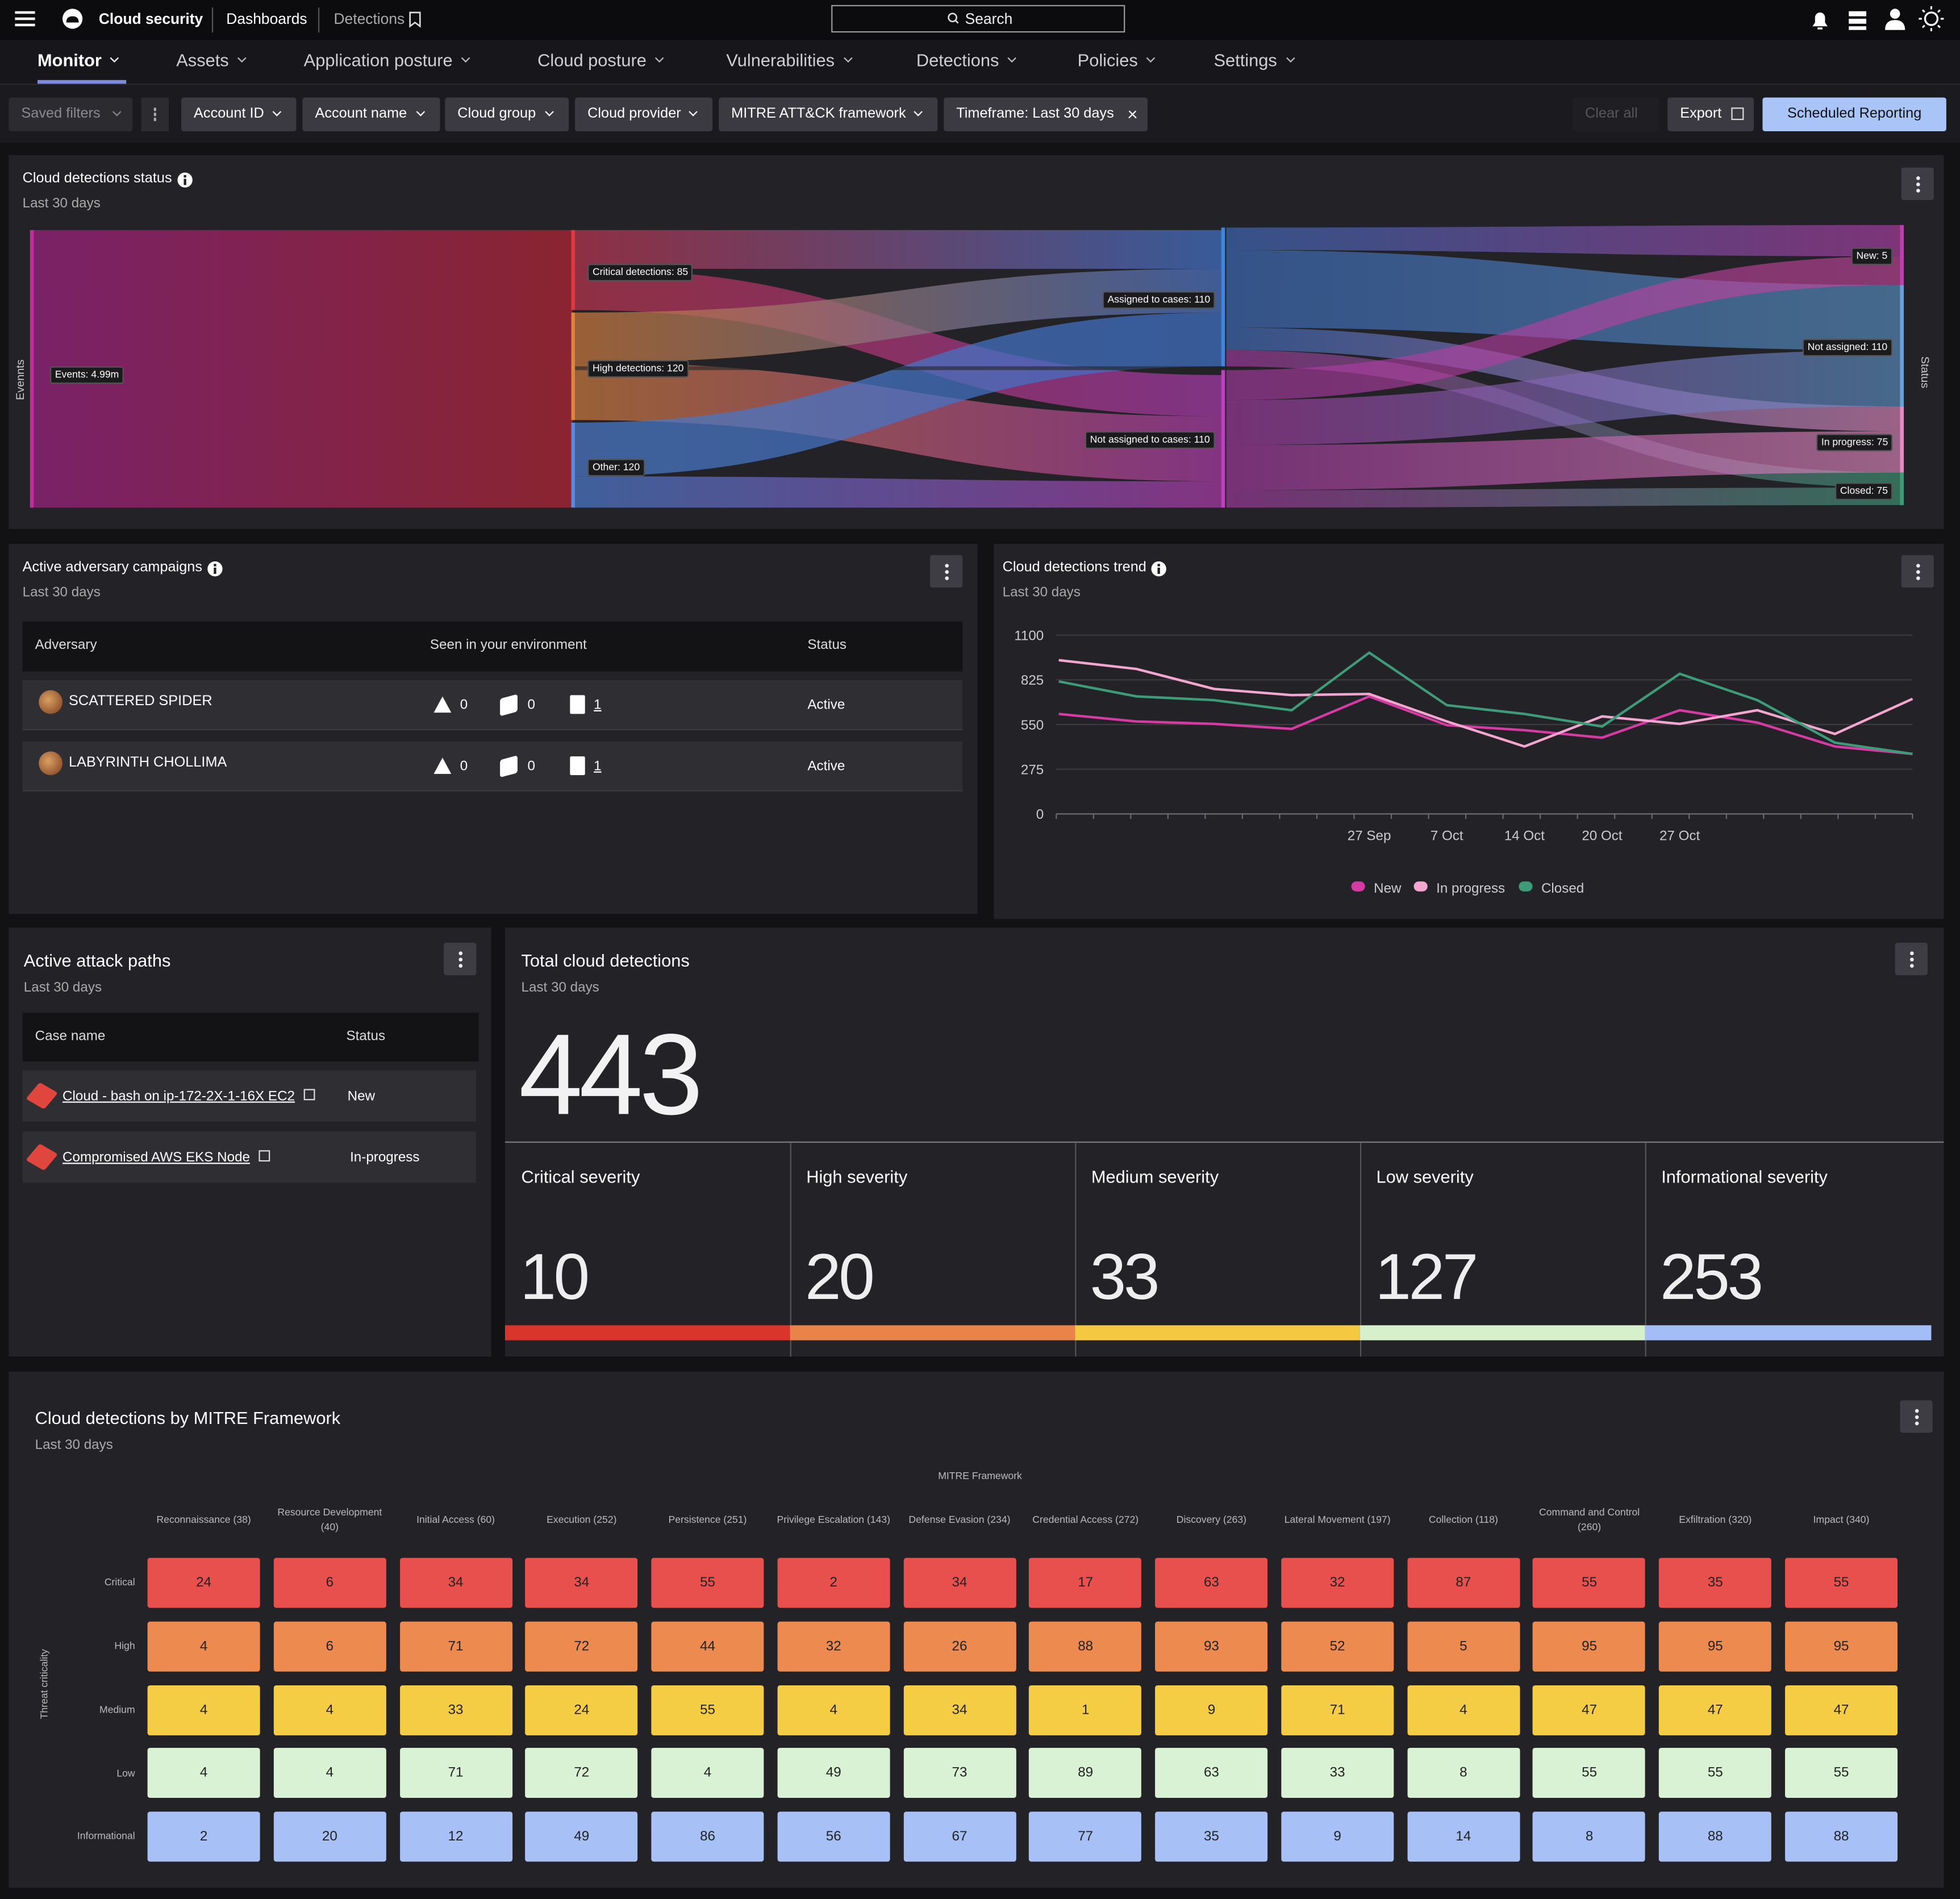 This screenshot has height=1899, width=1960. I want to click on heatmap-cell: 56, so click(833, 1836).